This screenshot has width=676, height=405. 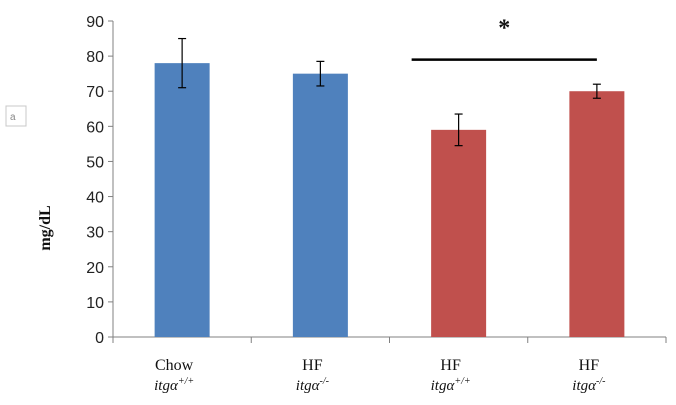 I want to click on y-axis: 0 10 20 30 40 50 60 70 80 90, so click(x=100, y=180).